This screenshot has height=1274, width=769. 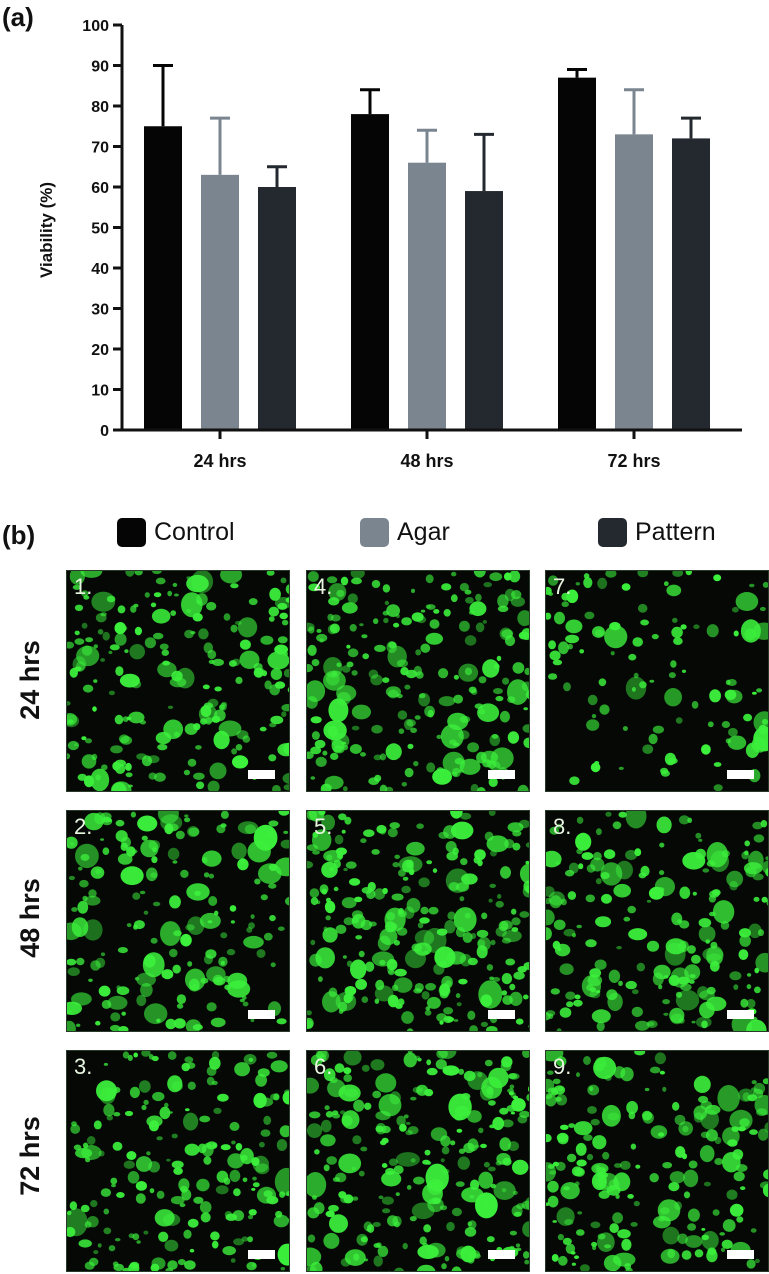 What do you see at coordinates (46, 230) in the screenshot?
I see `y-axis-title: Viability (%)` at bounding box center [46, 230].